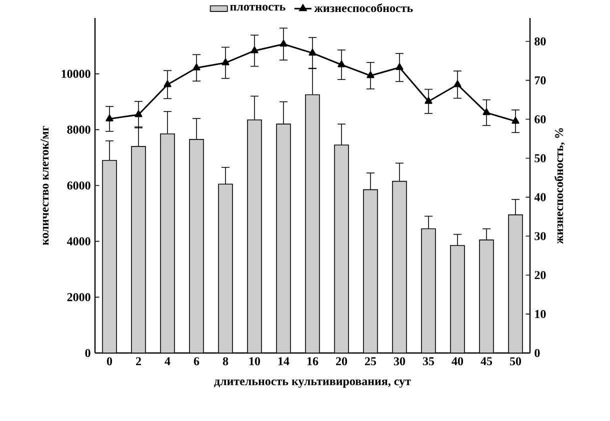  I want to click on y2-tick-label: 10, so click(540, 314).